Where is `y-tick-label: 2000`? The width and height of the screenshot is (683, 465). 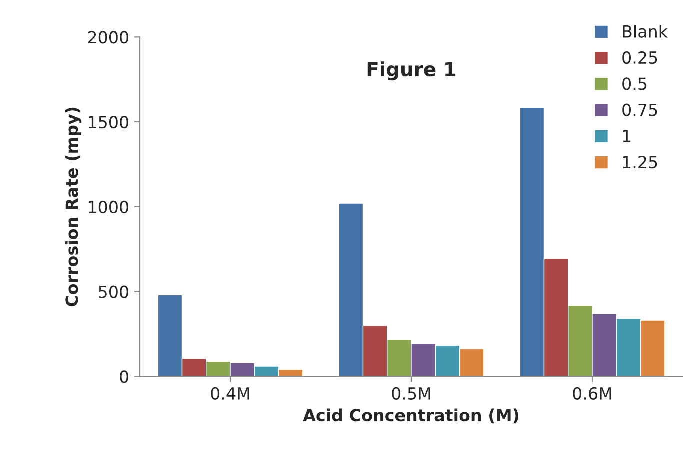
y-tick-label: 2000 is located at coordinates (108, 37).